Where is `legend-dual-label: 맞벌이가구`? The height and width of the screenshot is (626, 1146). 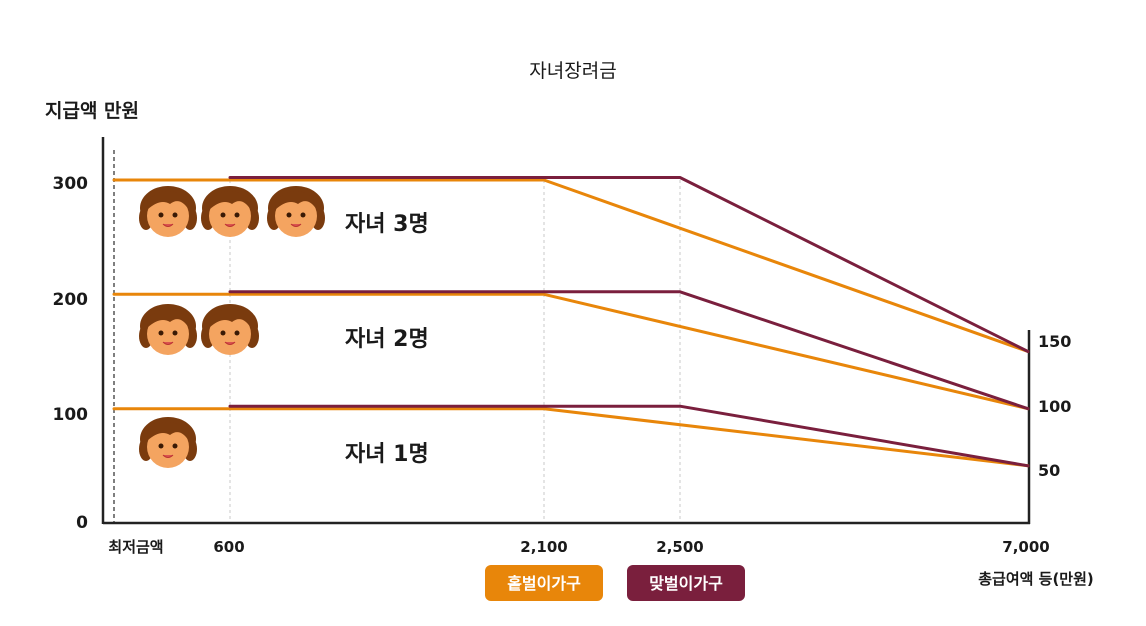 legend-dual-label: 맞벌이가구 is located at coordinates (686, 583).